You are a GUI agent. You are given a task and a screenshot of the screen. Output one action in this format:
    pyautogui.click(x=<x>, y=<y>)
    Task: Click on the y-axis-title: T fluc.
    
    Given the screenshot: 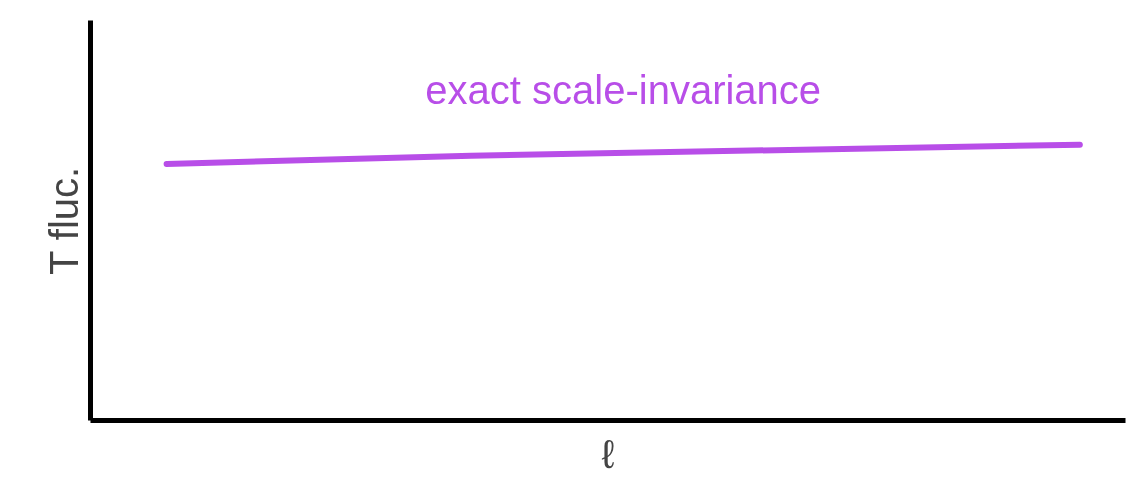 What is the action you would take?
    pyautogui.click(x=63, y=220)
    